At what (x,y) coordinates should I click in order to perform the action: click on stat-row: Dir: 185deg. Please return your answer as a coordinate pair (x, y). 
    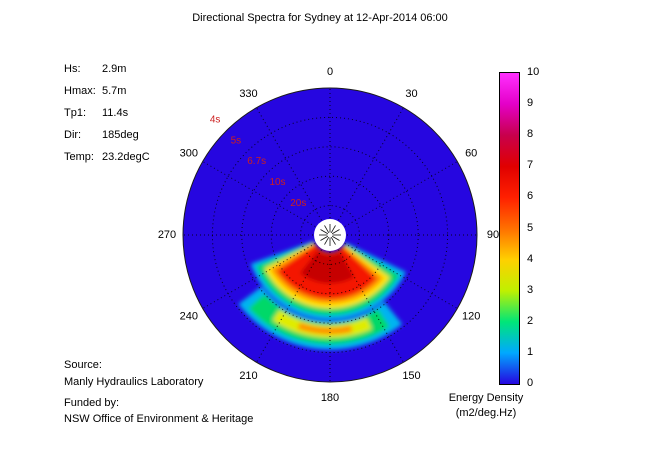
    Looking at the image, I should click on (107, 140).